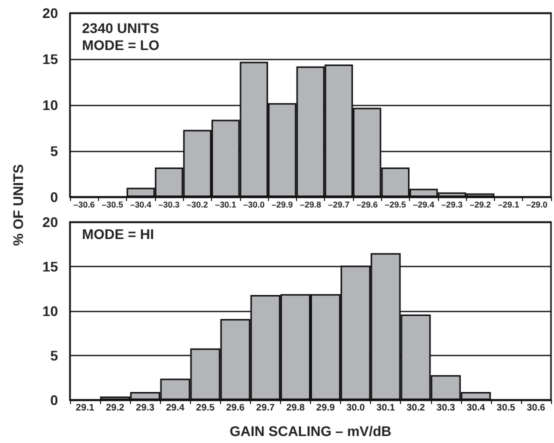 The image size is (554, 443). Describe the element at coordinates (311, 205) in the screenshot. I see `x-tick-label: –29.8` at that location.